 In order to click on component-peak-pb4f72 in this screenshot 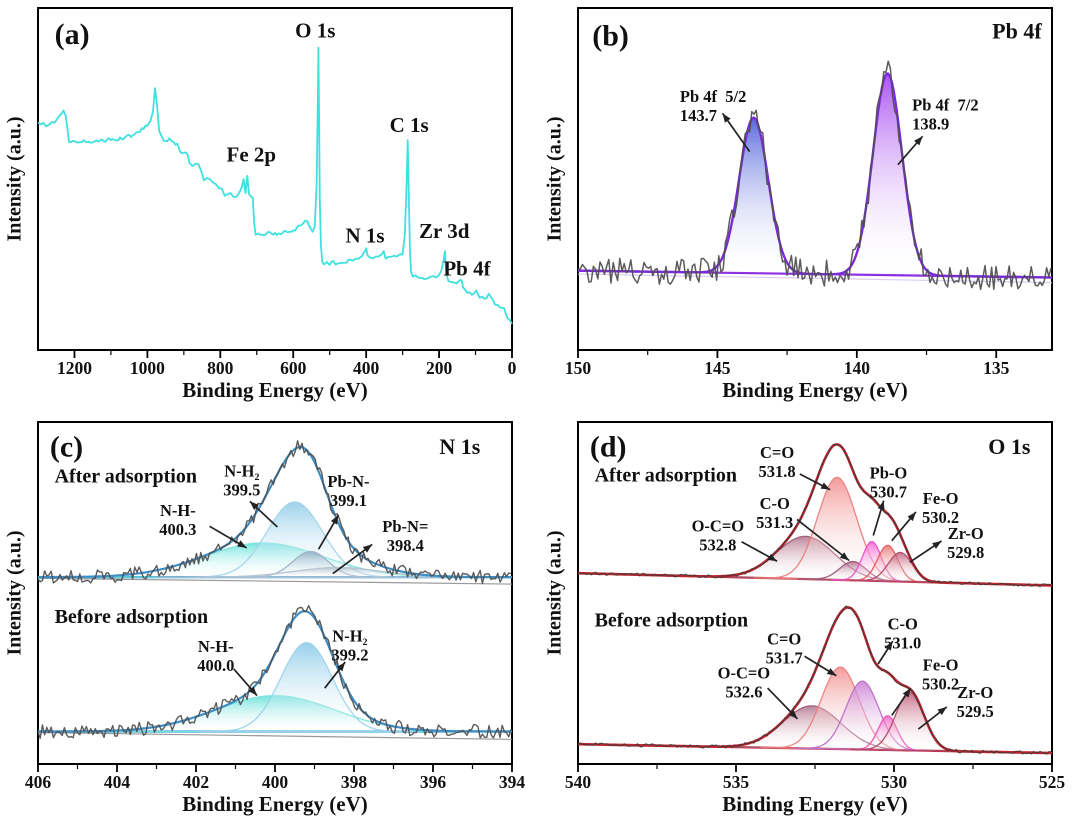, I will do `click(887, 174)`.